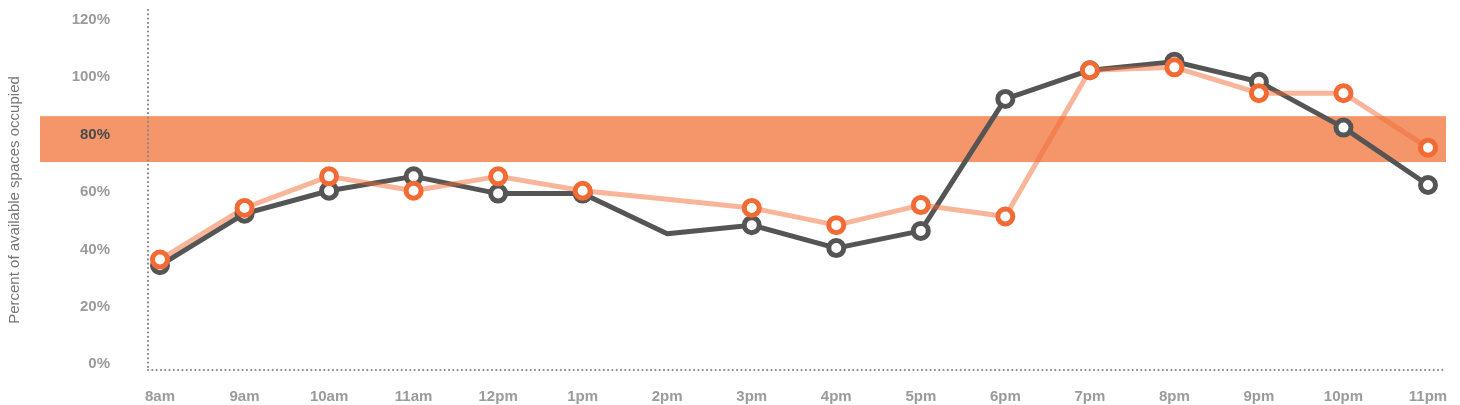 The width and height of the screenshot is (1460, 405). Describe the element at coordinates (667, 395) in the screenshot. I see `x-tick-label: 2pm` at that location.